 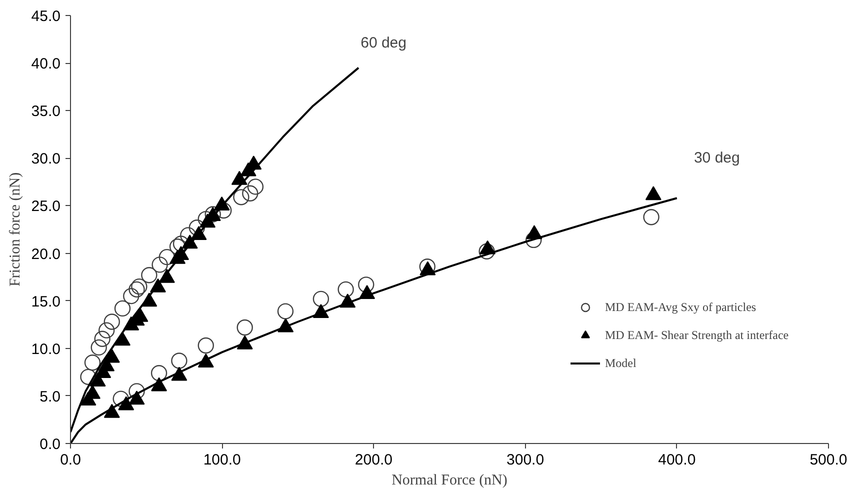 I want to click on legend-label: MD EAM- Shear Strength at interface, so click(x=697, y=335).